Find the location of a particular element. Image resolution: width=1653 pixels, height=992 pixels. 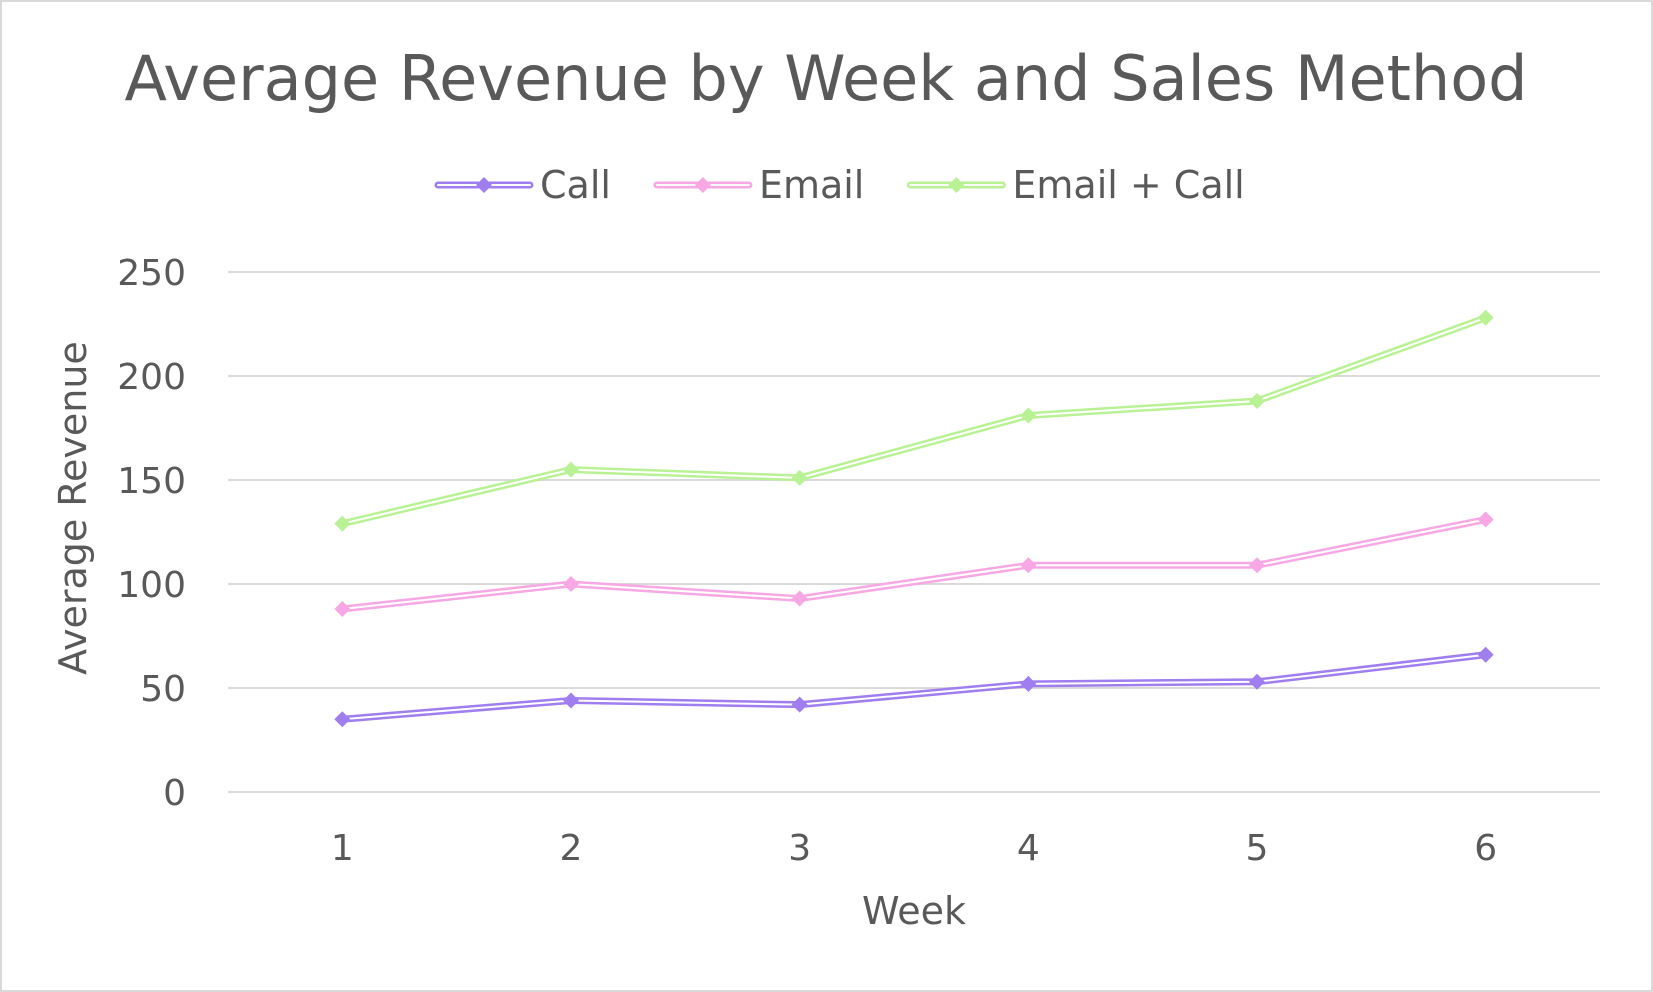

x-axis-title: Week is located at coordinates (914, 911).